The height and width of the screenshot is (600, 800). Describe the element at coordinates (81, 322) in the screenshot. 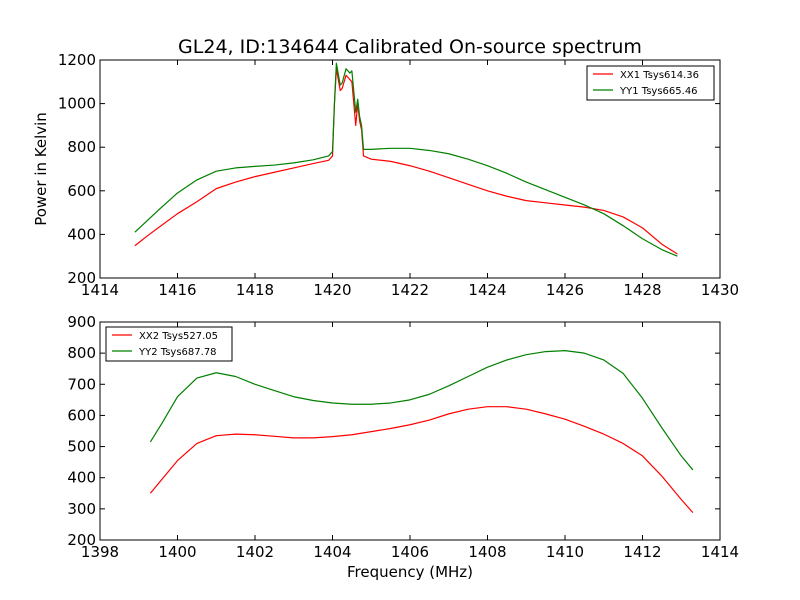

I see `bottom-y-tick-label: 900` at that location.